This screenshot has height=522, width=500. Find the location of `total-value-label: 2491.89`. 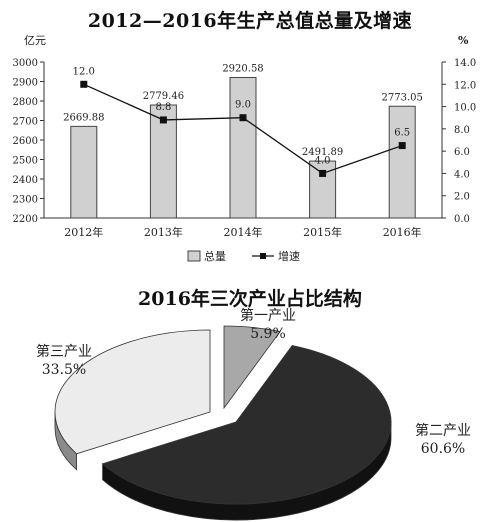

total-value-label: 2491.89 is located at coordinates (322, 152).